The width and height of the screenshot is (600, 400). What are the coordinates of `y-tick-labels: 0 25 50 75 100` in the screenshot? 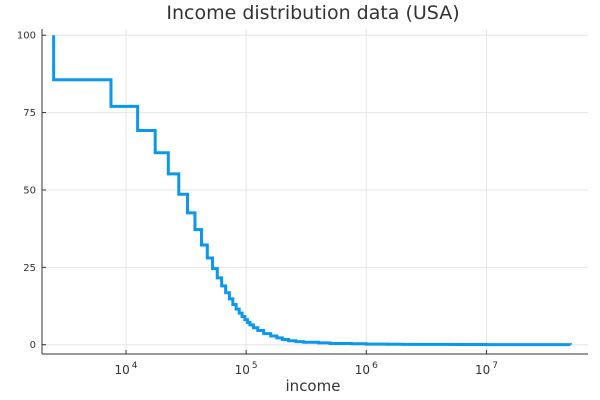 It's located at (26, 191).